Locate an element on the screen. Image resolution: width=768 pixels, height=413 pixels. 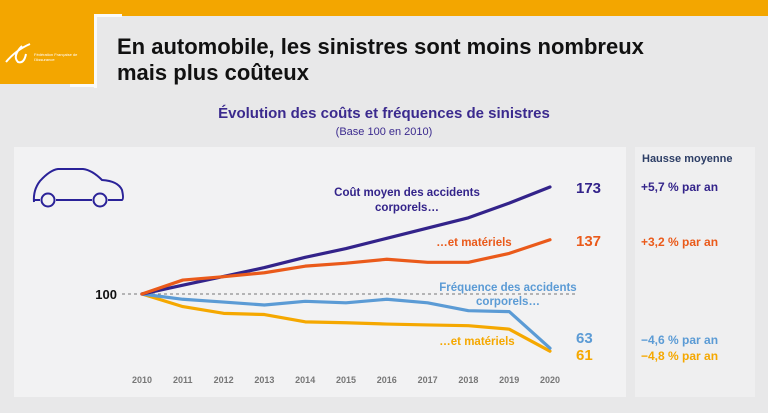
end-value-freq-material: 61 is located at coordinates (584, 355).